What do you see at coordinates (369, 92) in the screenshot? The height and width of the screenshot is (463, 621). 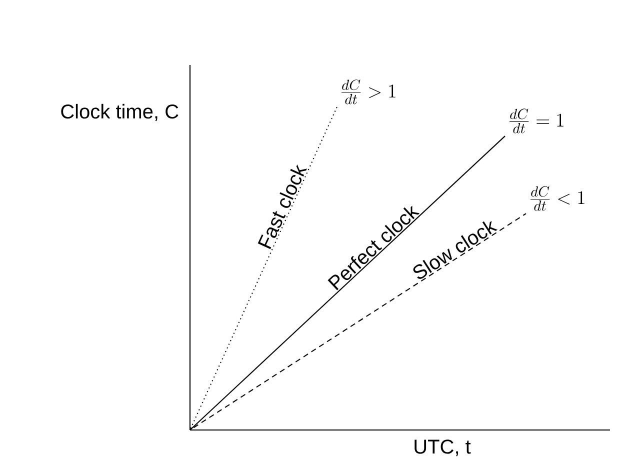 I see `text: $\frac{dC}{dt} > 1$` at bounding box center [369, 92].